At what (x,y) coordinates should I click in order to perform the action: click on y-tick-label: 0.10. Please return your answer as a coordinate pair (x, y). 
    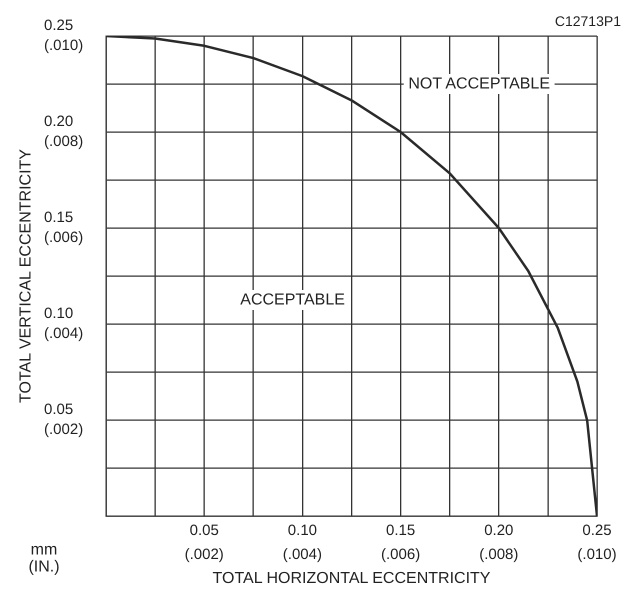
    Looking at the image, I should click on (59, 313).